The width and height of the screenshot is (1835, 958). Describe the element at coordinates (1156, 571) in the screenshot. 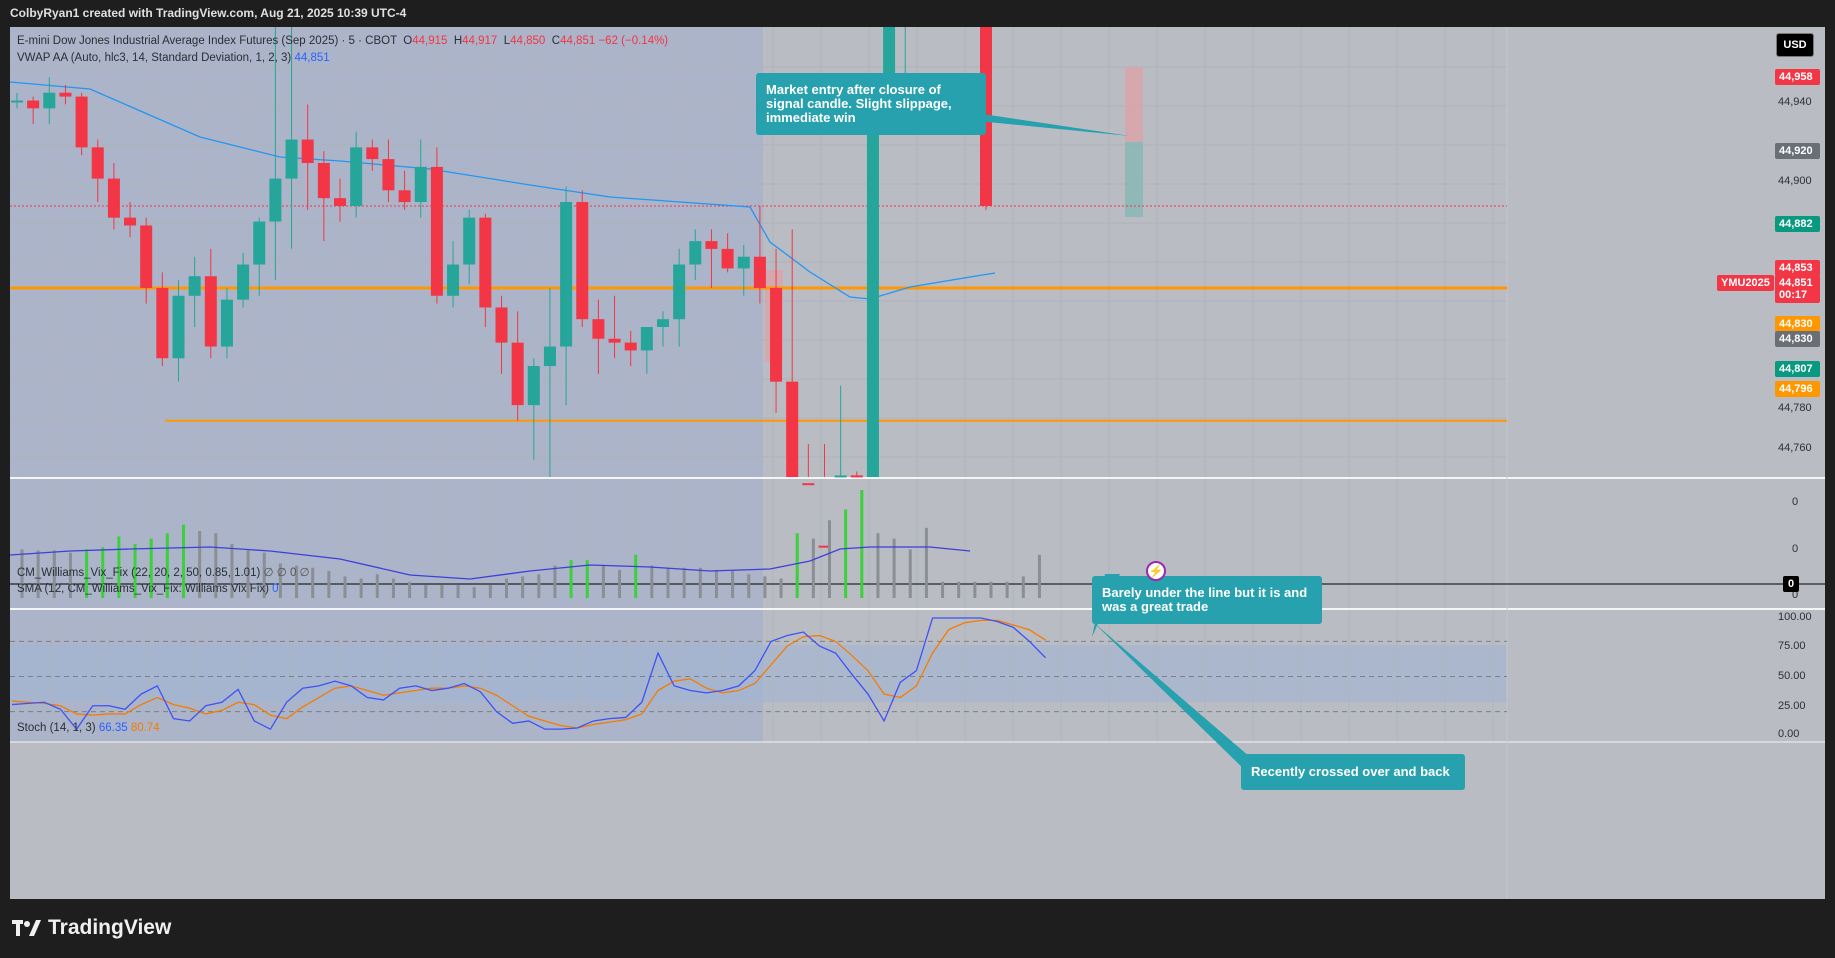

I see `lightning-icon: ⚡` at that location.